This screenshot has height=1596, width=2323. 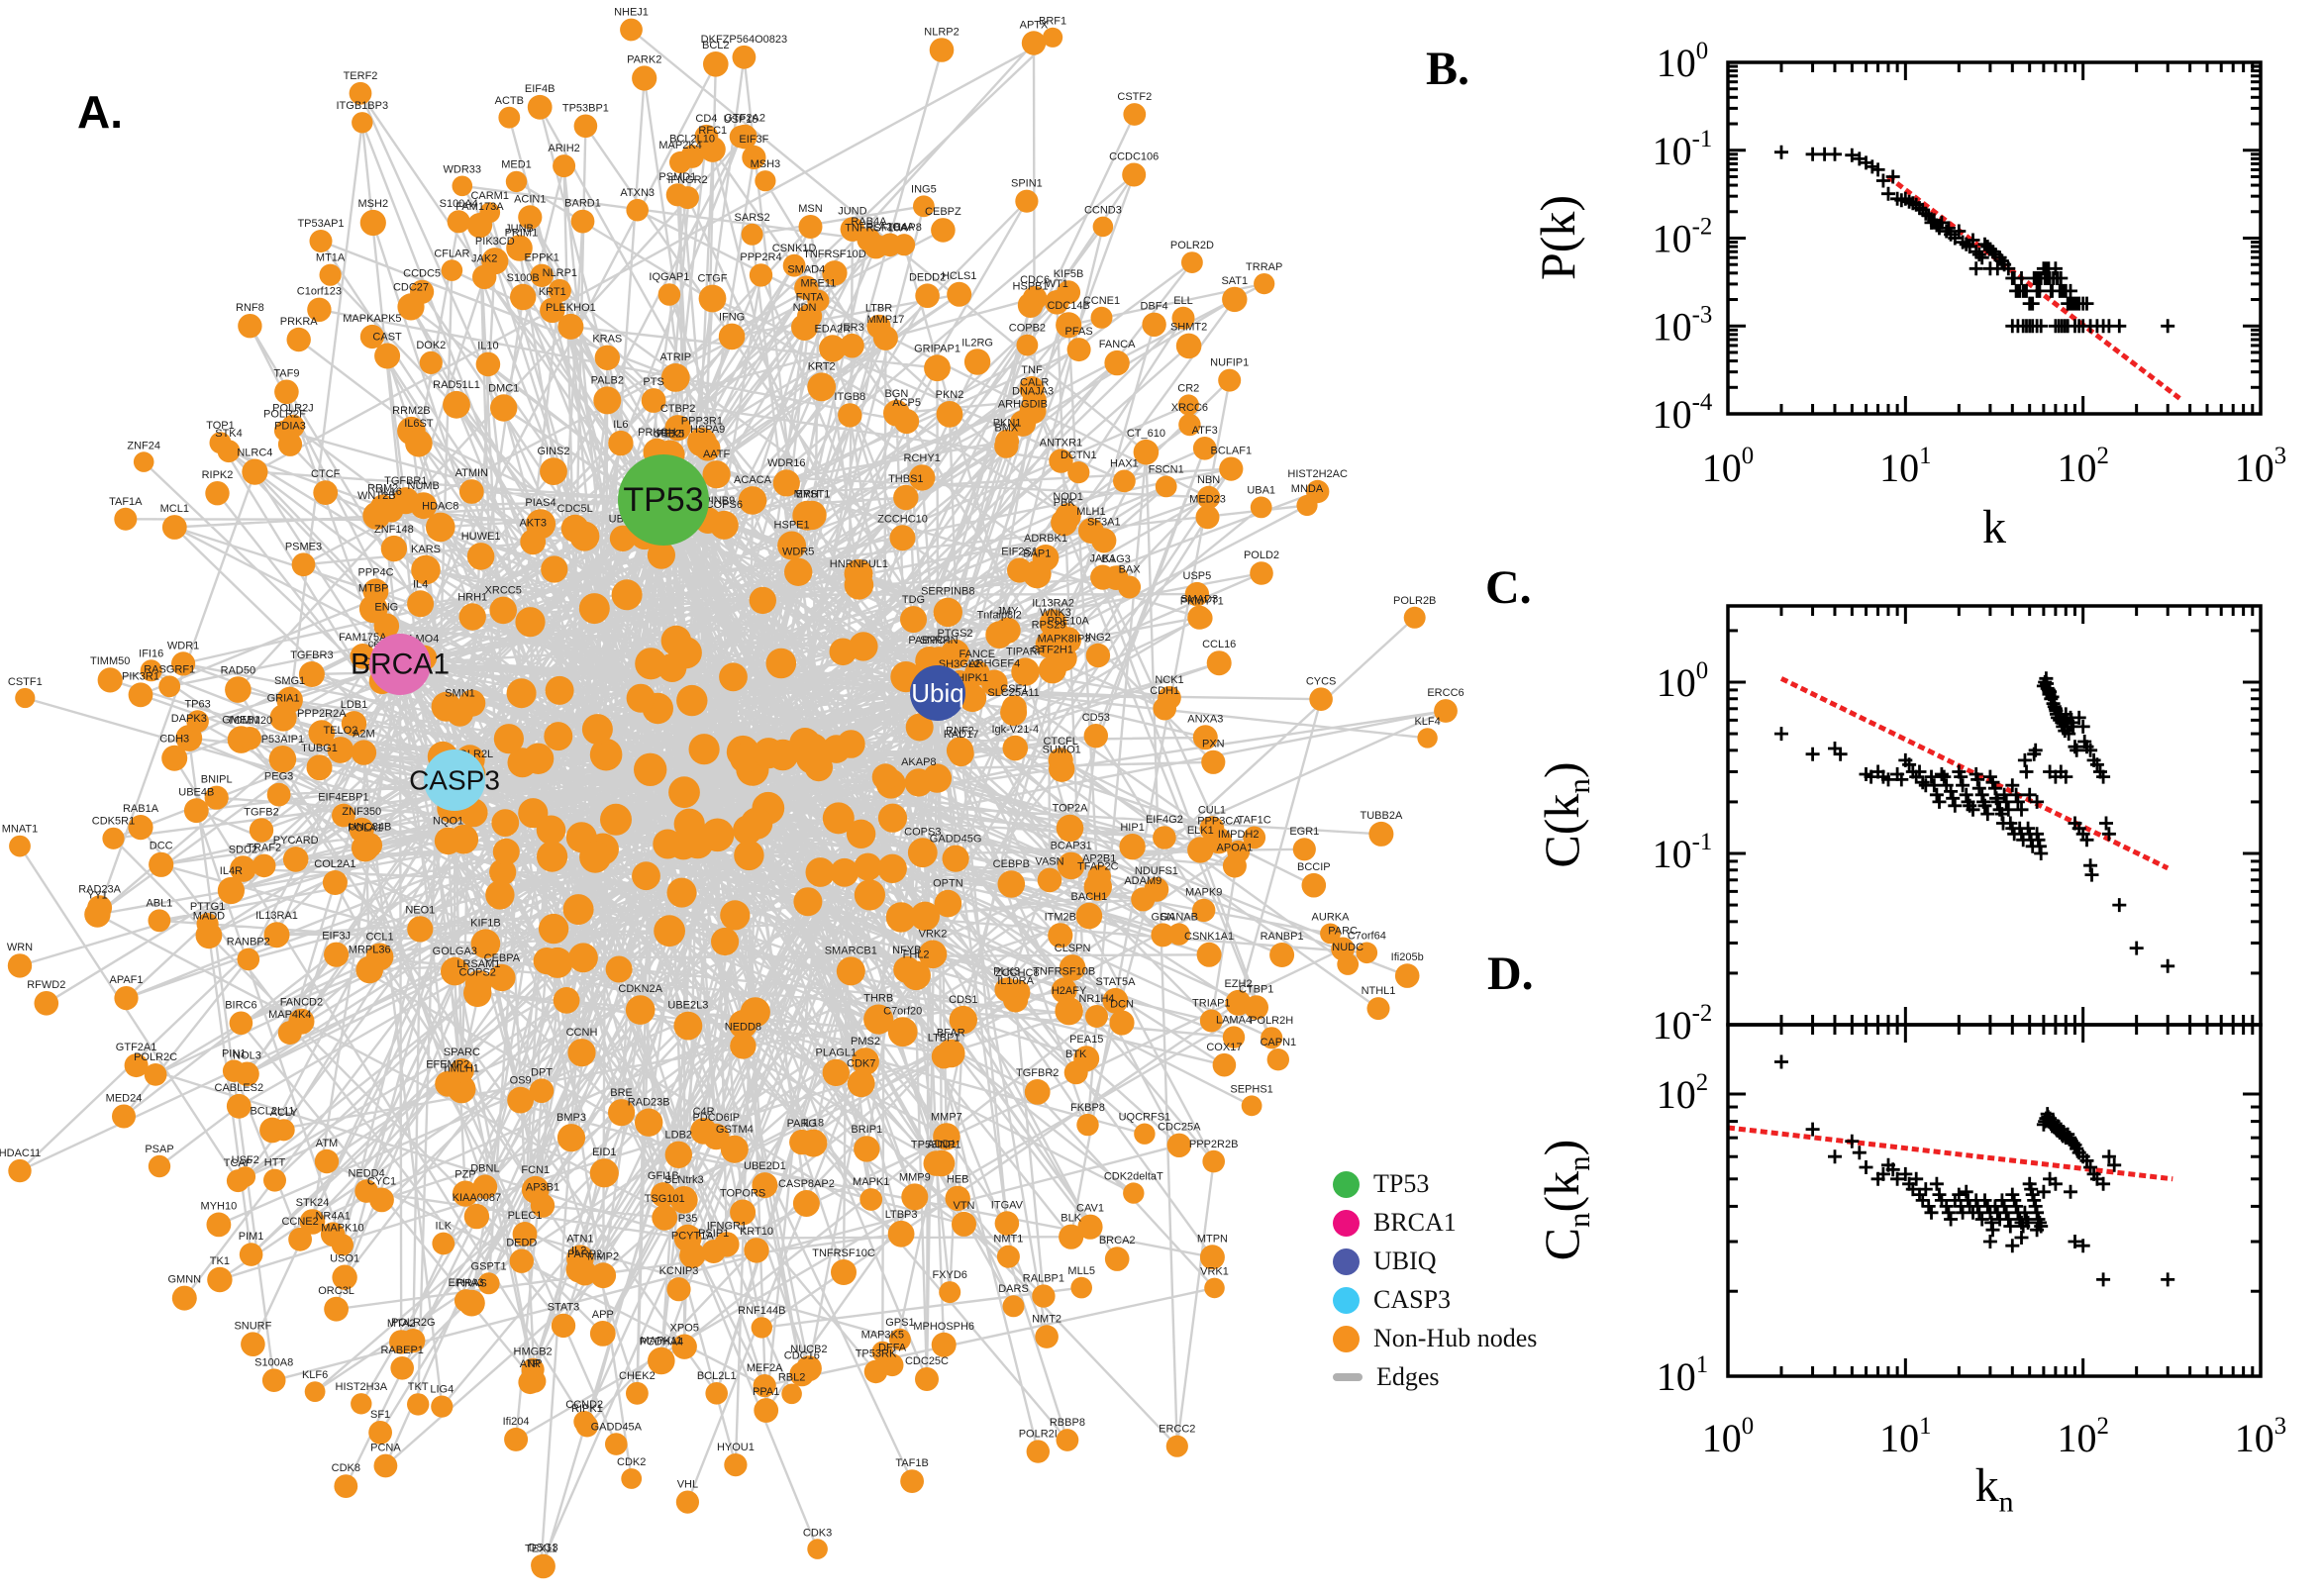 I want to click on svg-text: MCL1, so click(x=174, y=509).